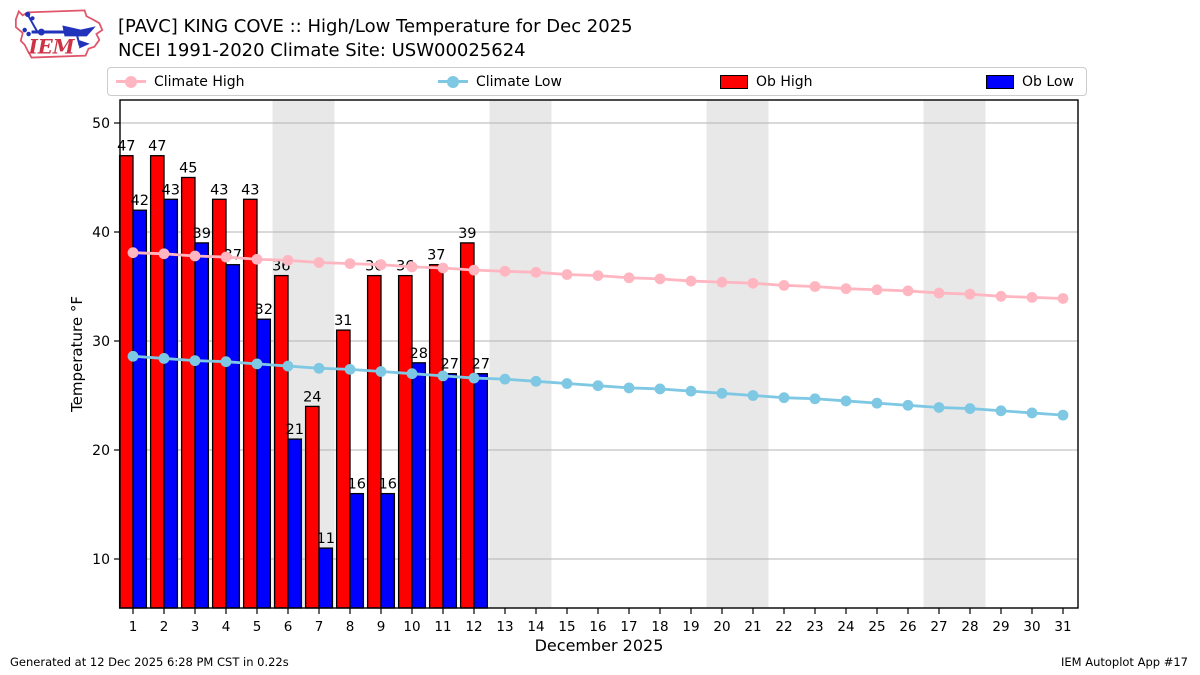 The width and height of the screenshot is (1200, 675). Describe the element at coordinates (599, 645) in the screenshot. I see `x-axis-label: December 2025` at that location.